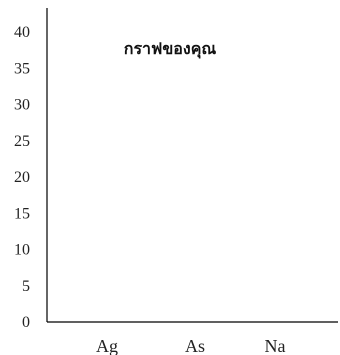 This screenshot has height=355, width=340. I want to click on x-axis-labels: Ag As Na, so click(191, 345).